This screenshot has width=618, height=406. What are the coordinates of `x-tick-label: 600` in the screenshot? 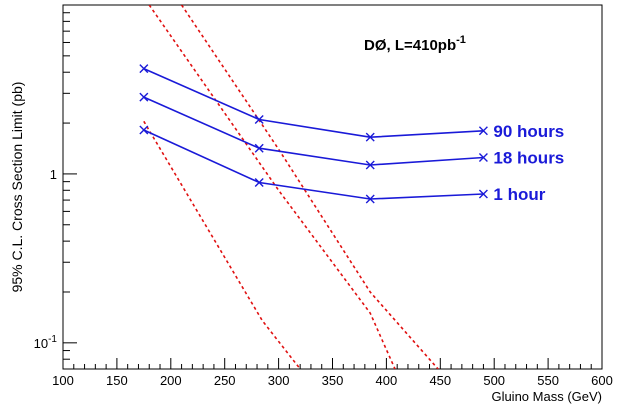 It's located at (602, 380).